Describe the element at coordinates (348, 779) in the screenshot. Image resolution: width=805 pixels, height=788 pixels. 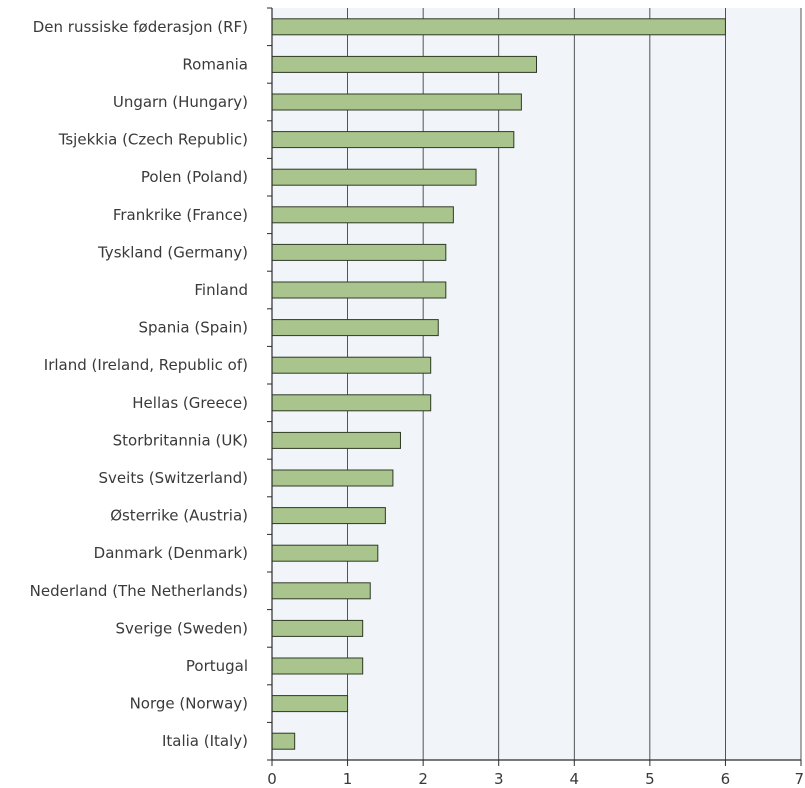
I see `x-tick-label-1: 1` at that location.